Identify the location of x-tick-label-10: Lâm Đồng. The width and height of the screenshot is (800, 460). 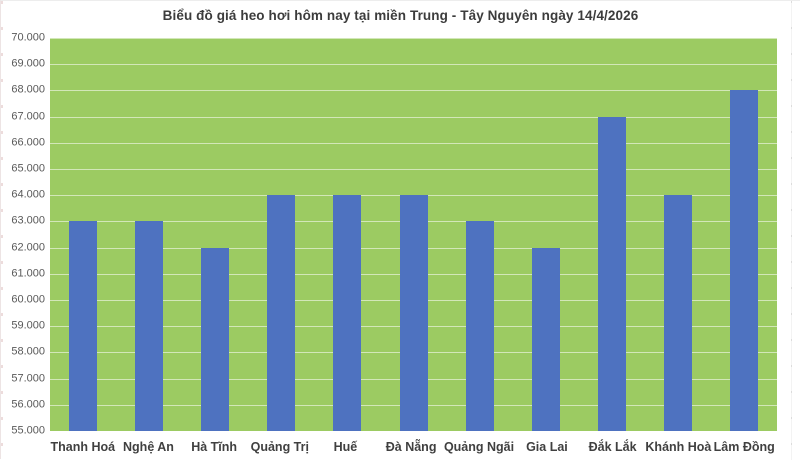
(744, 447).